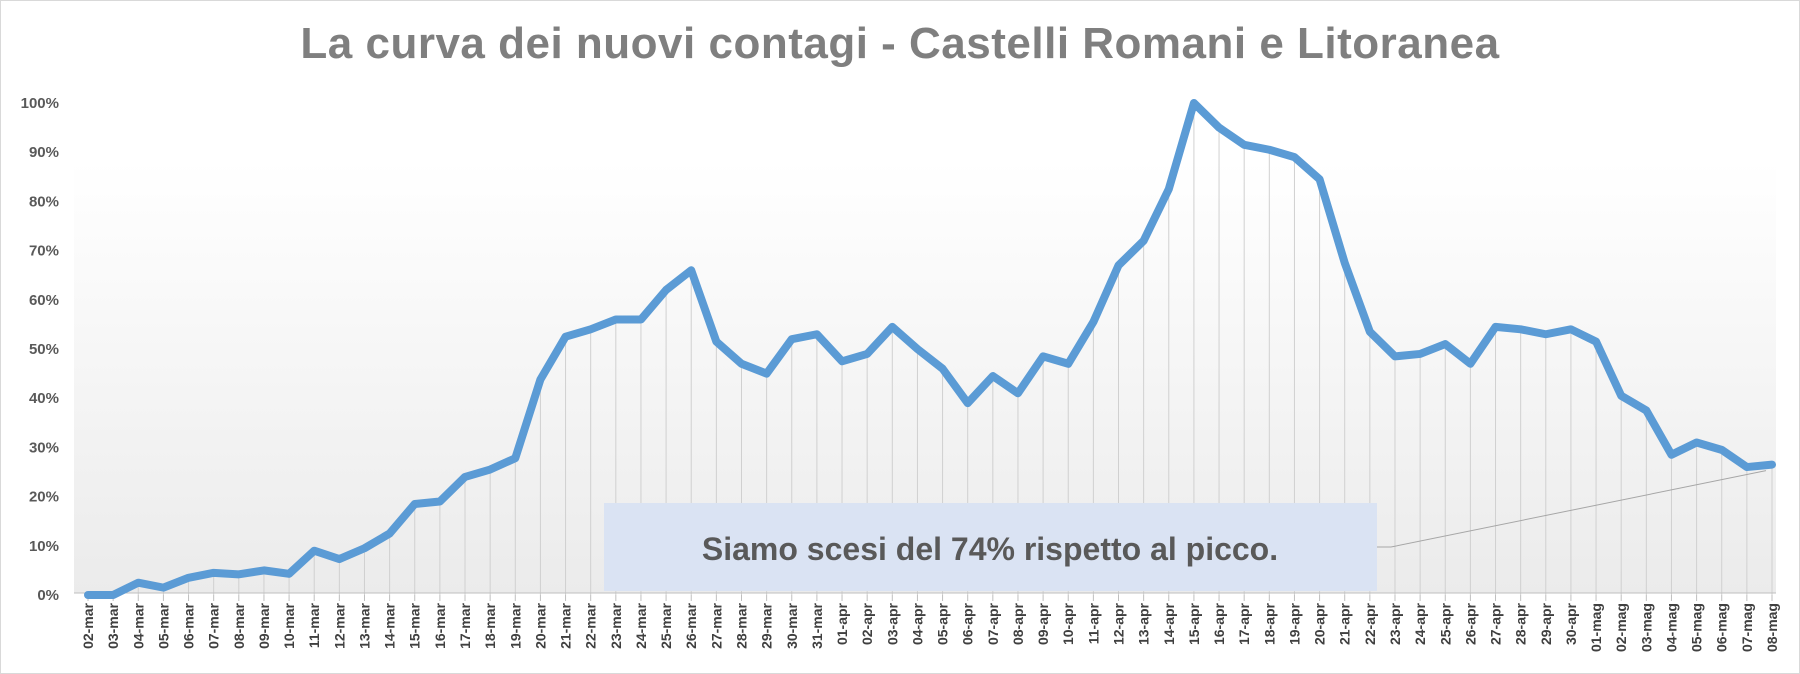 This screenshot has height=674, width=1800. Describe the element at coordinates (44, 300) in the screenshot. I see `y-tick-label: 60%` at that location.